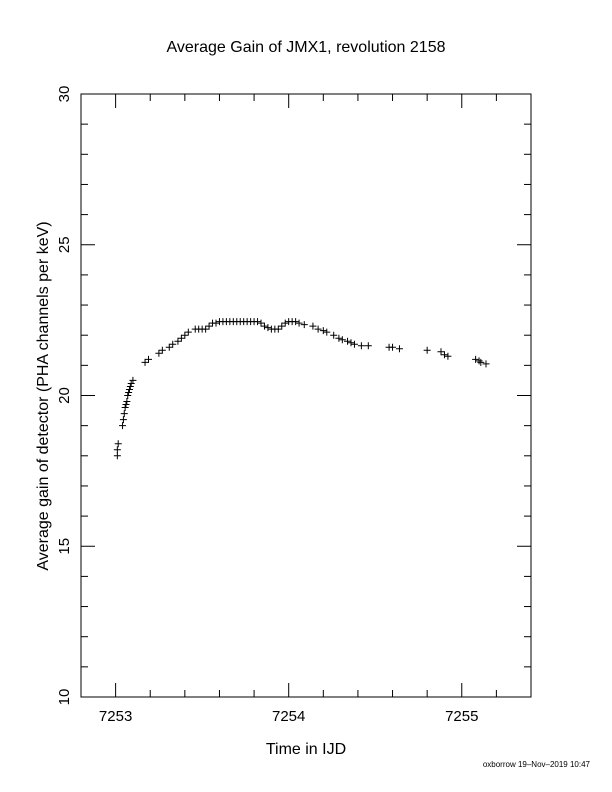 The width and height of the screenshot is (612, 792). Describe the element at coordinates (64, 697) in the screenshot. I see `y-tick-label: 10` at that location.